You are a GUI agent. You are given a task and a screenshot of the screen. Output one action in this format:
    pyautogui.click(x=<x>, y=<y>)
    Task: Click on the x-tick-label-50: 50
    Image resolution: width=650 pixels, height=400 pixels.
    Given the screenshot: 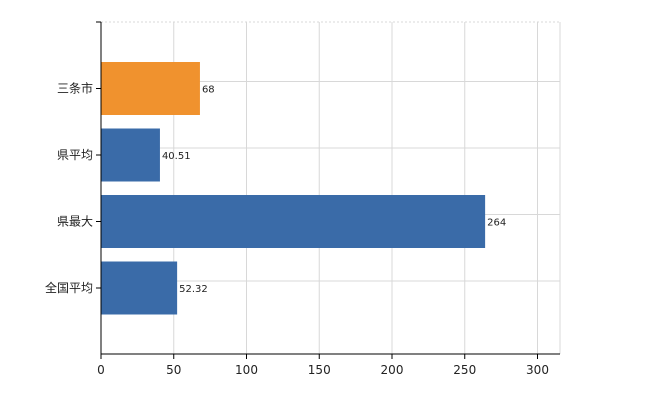 What is the action you would take?
    pyautogui.click(x=173, y=370)
    